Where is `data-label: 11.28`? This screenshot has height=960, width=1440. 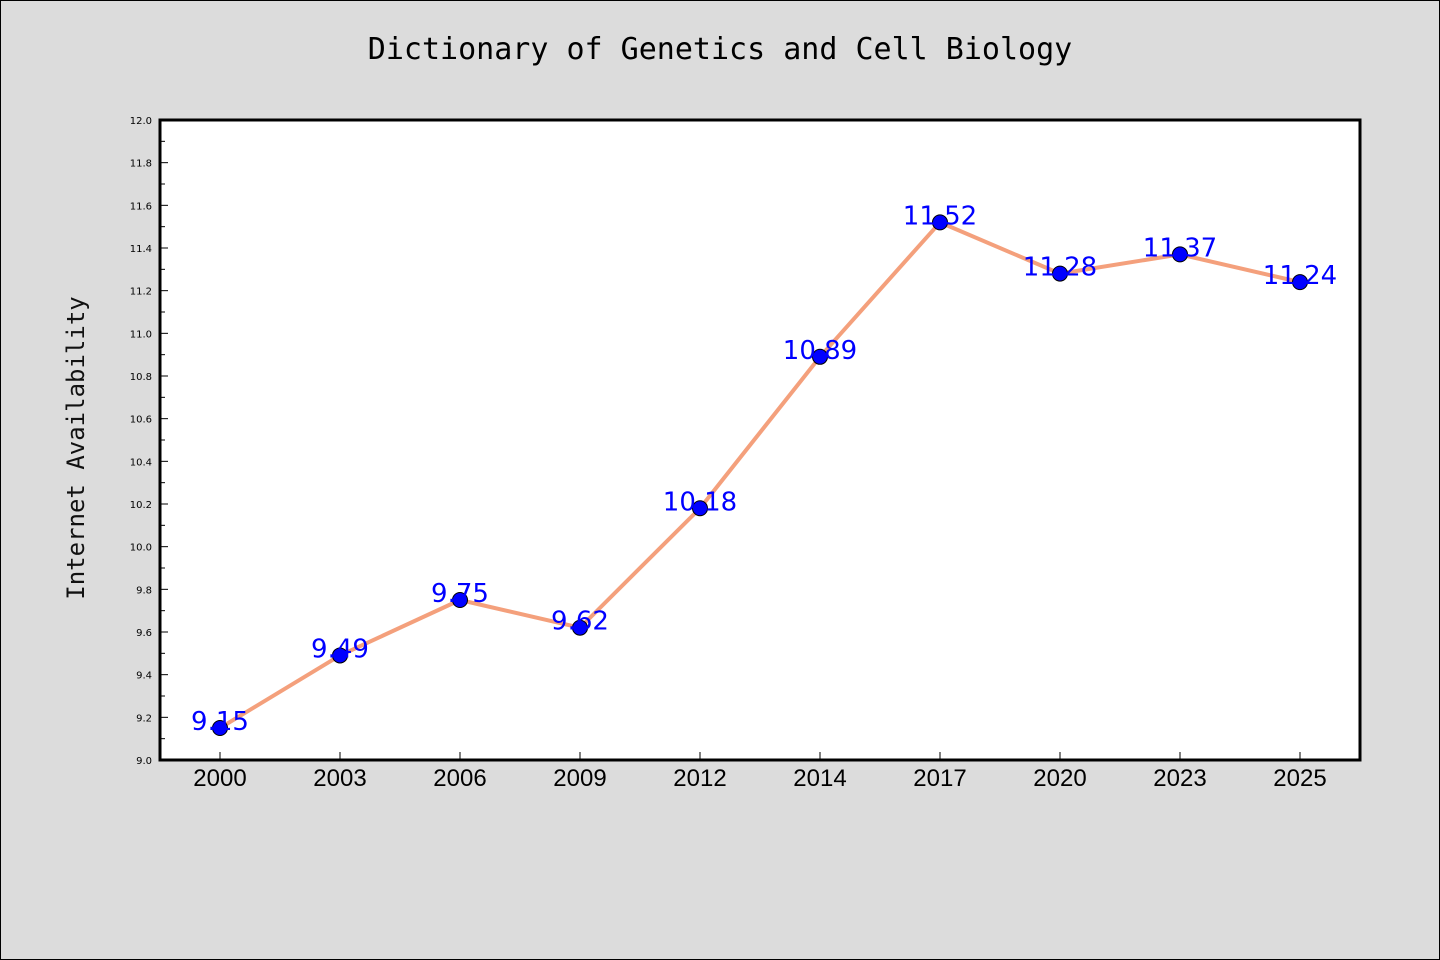 data-label: 11.28 is located at coordinates (1060, 268).